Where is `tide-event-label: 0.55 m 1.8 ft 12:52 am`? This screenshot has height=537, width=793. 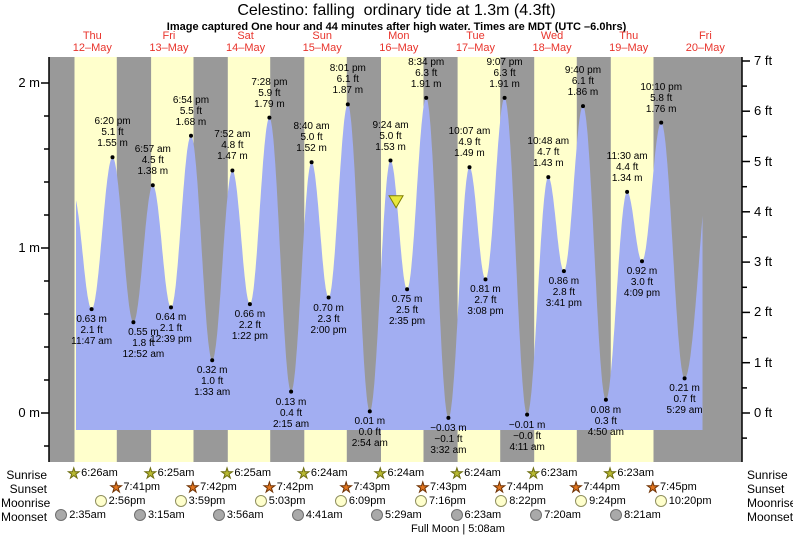 tide-event-label: 0.55 m 1.8 ft 12:52 am is located at coordinates (143, 344).